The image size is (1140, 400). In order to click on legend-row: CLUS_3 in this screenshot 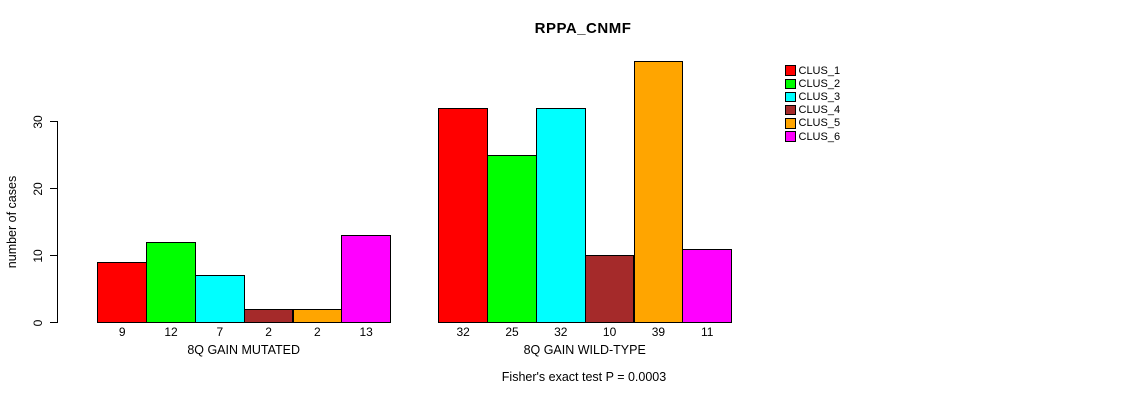, I will do `click(812, 96)`.